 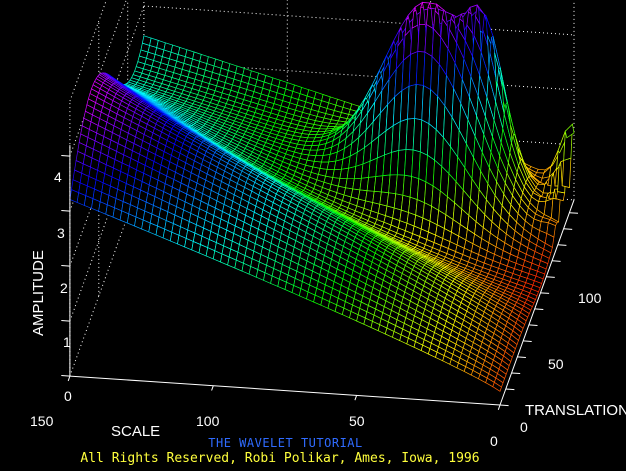 I want to click on z-axis-ticks: 4 3 2 1 0, so click(x=63, y=286).